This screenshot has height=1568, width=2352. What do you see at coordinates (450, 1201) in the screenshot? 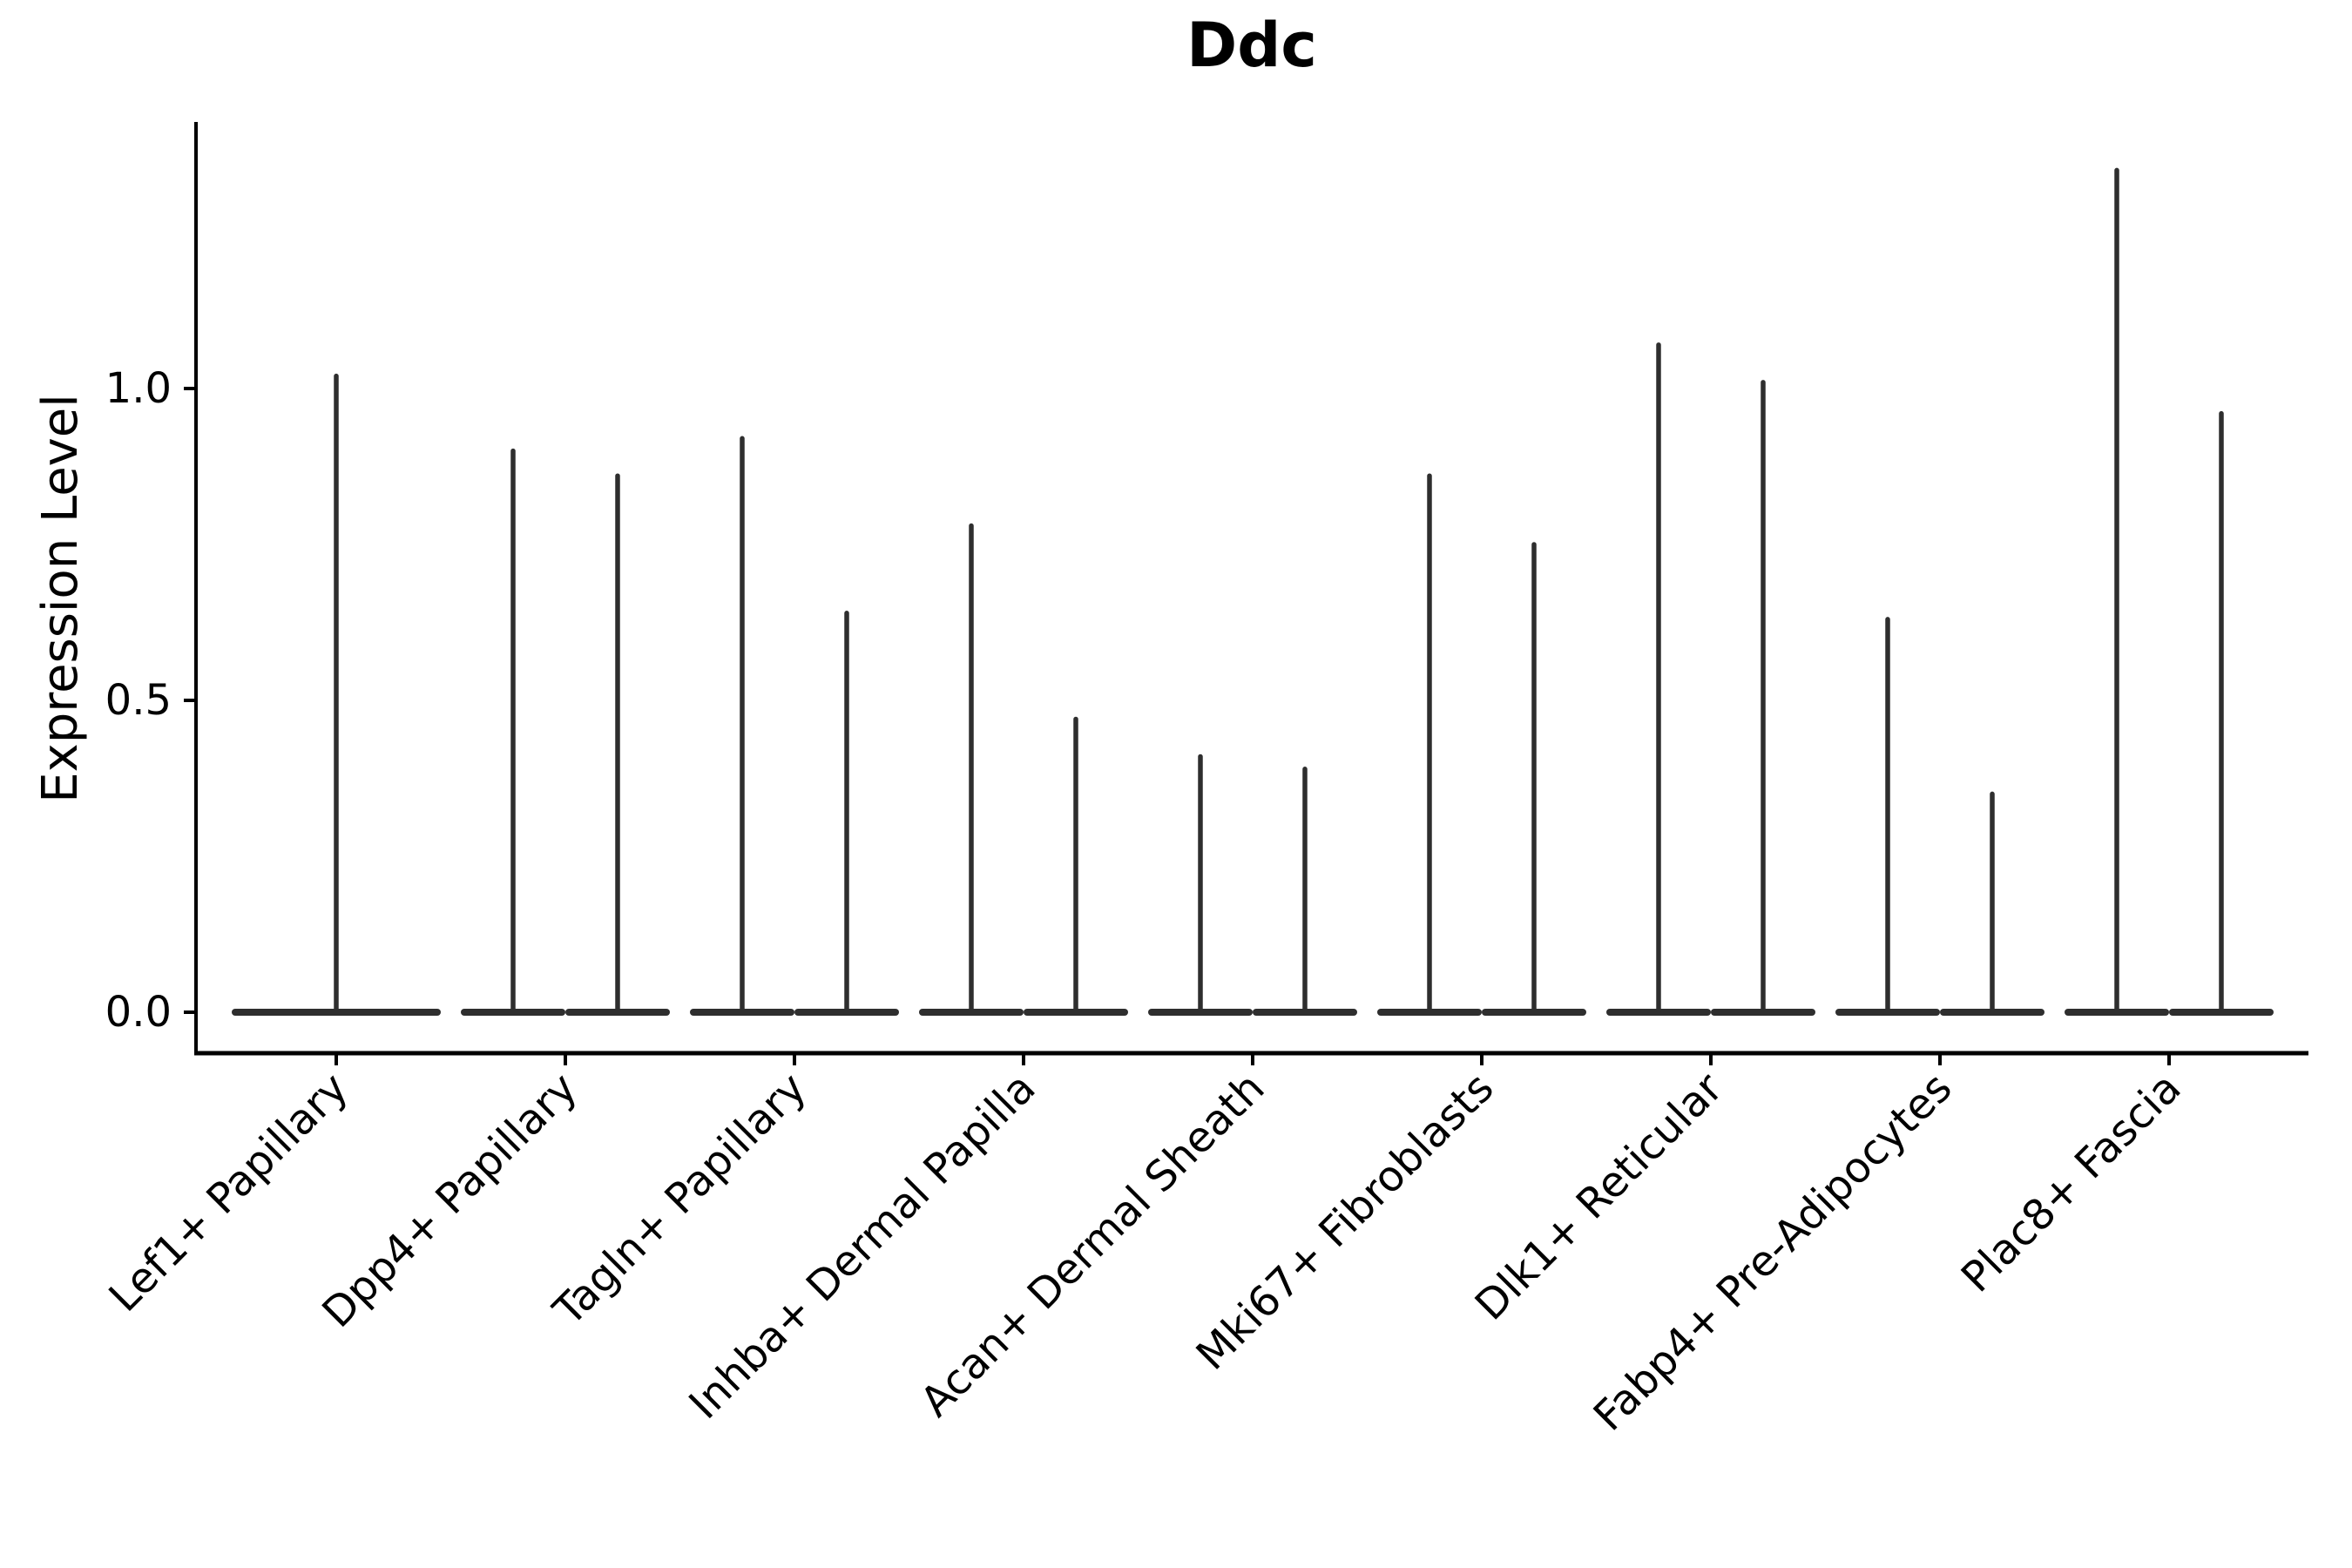
I see `x-tick-label: Dpp4+ Papillary` at bounding box center [450, 1201].